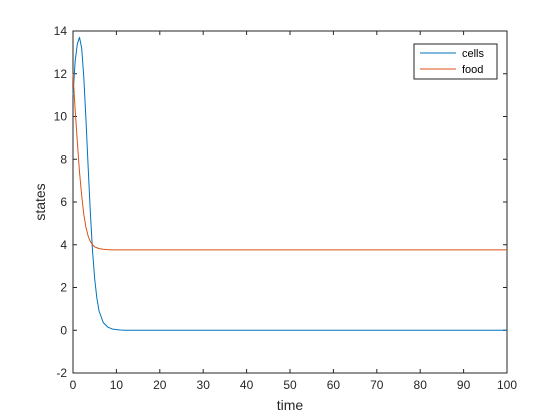 The width and height of the screenshot is (560, 420). I want to click on legend-box, so click(455, 61).